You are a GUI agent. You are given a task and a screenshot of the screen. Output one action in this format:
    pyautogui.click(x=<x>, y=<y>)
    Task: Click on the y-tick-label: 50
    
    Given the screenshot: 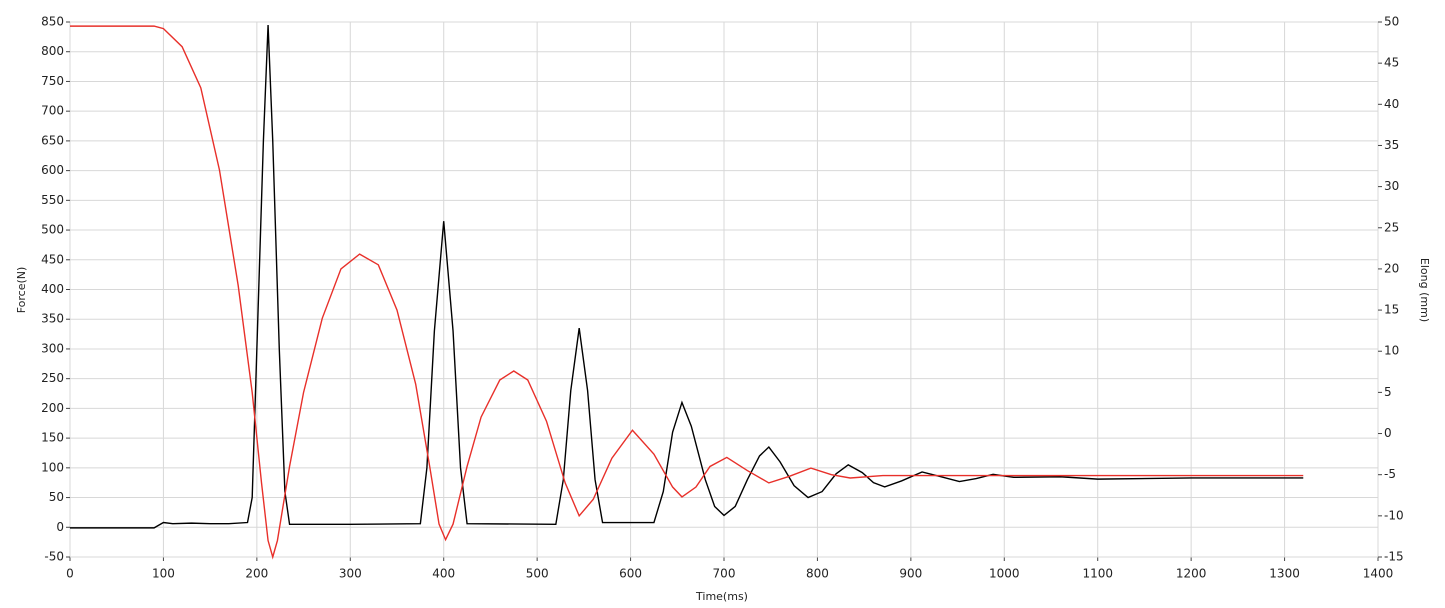 What is the action you would take?
    pyautogui.click(x=56, y=497)
    